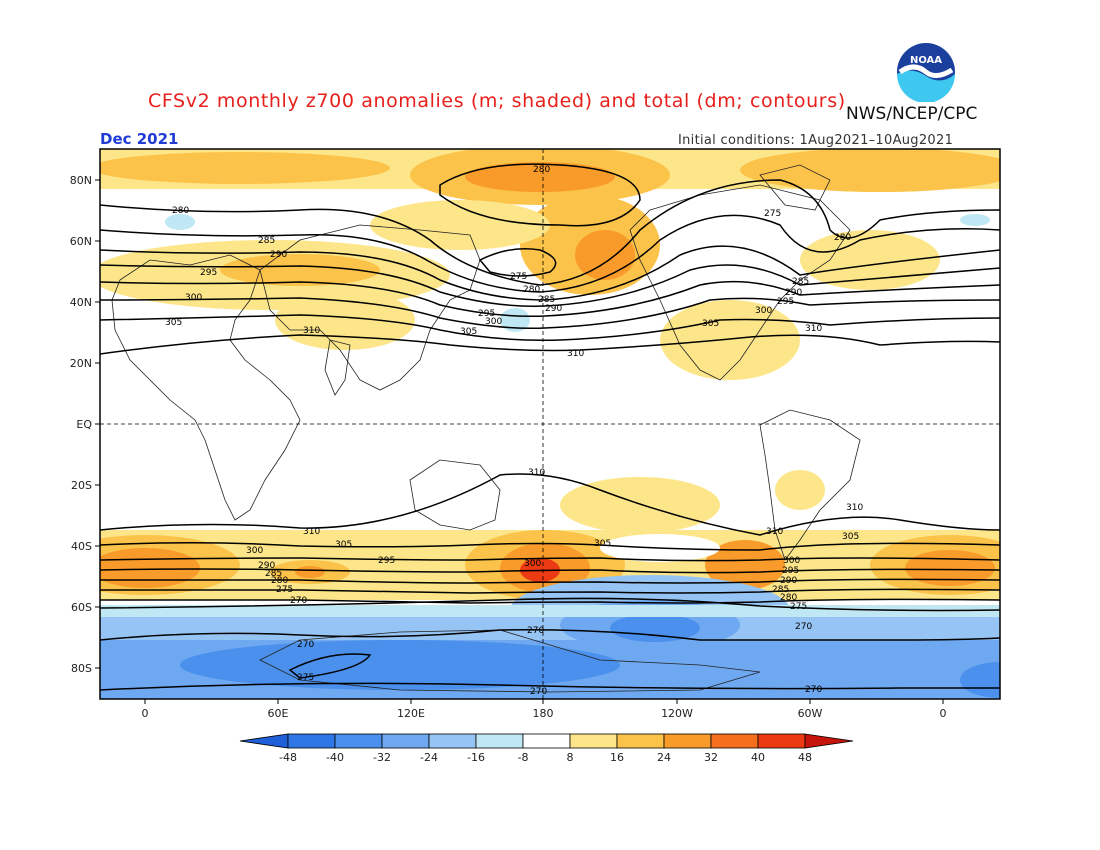 This screenshot has height=850, width=1100. I want to click on longitude-label: 60E, so click(278, 713).